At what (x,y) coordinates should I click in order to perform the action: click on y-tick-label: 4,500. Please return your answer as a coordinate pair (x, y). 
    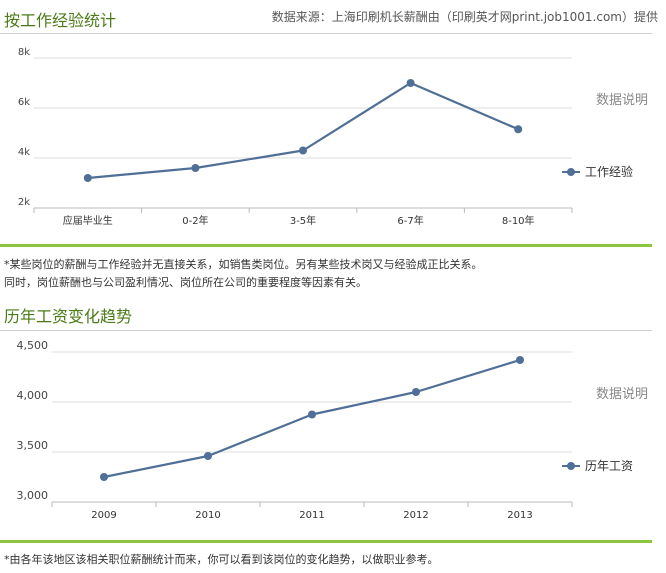
    Looking at the image, I should click on (33, 345).